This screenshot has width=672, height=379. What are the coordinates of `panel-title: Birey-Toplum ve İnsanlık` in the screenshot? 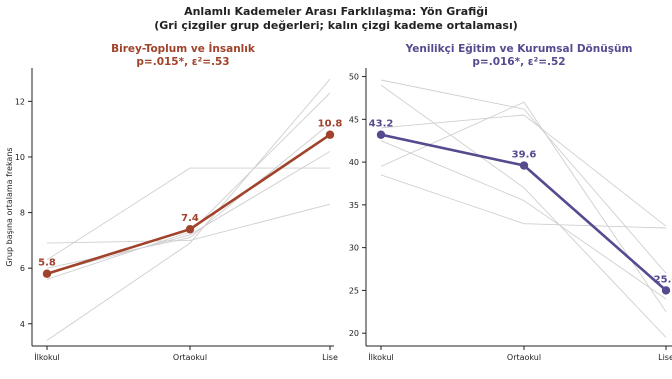 It's located at (183, 48).